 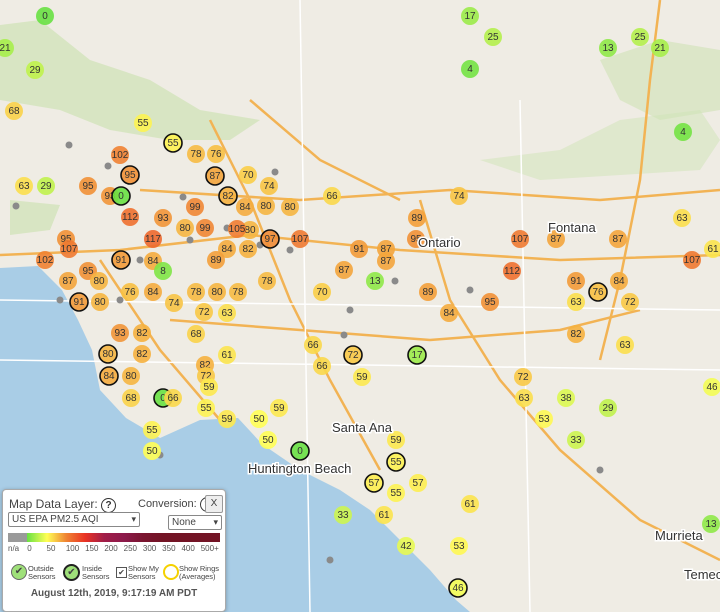 I want to click on sensor-marker: 57, so click(x=418, y=483).